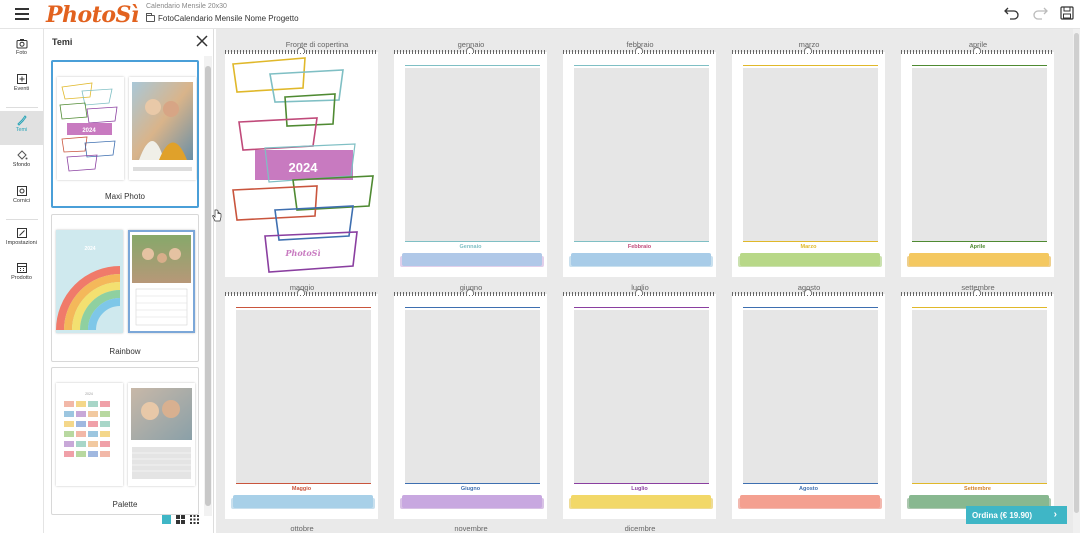 The image size is (1080, 533). I want to click on month-name: Maggio, so click(301, 489).